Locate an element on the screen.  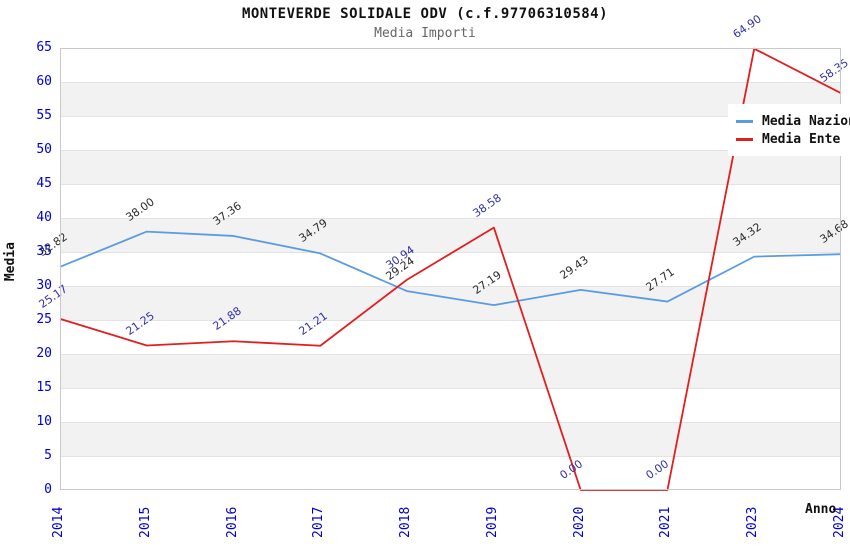
y-tick-label: 55 is located at coordinates (44, 115).